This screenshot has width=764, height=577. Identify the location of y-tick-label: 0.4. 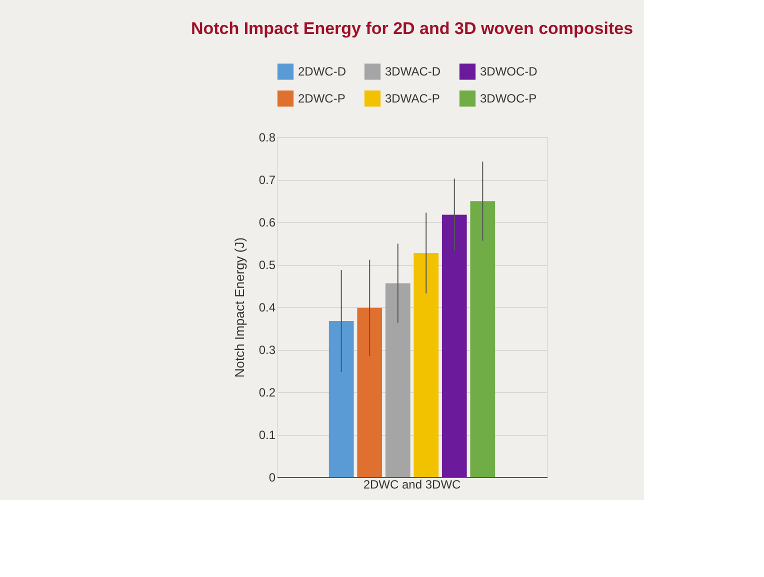
(267, 307).